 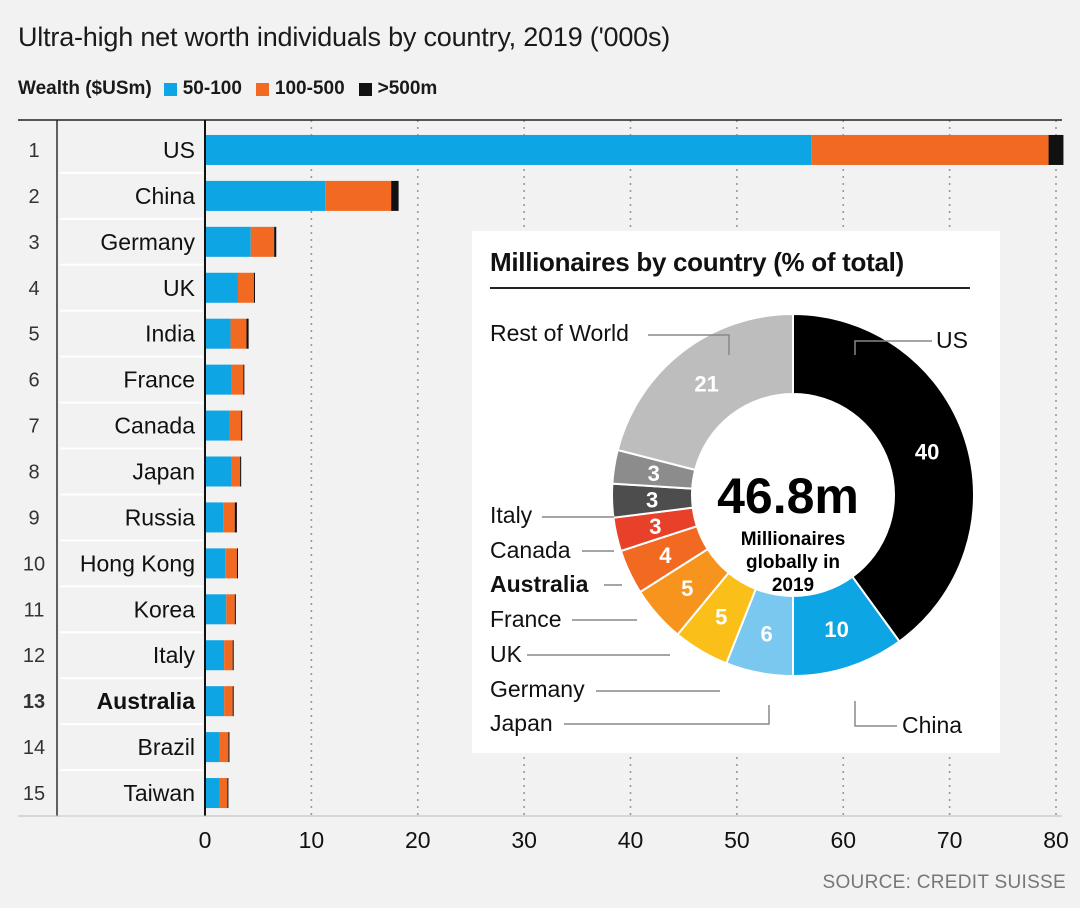 I want to click on x-tick-label: 30, so click(x=524, y=840).